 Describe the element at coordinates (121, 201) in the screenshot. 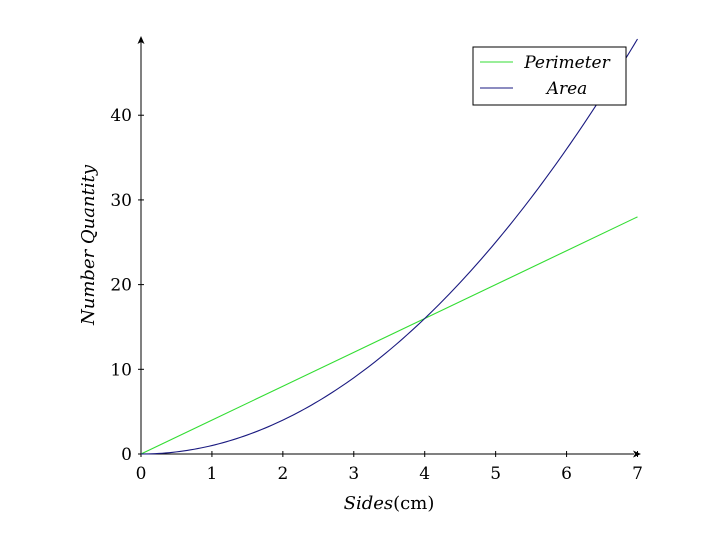

I see `y-tick-label: 30` at that location.